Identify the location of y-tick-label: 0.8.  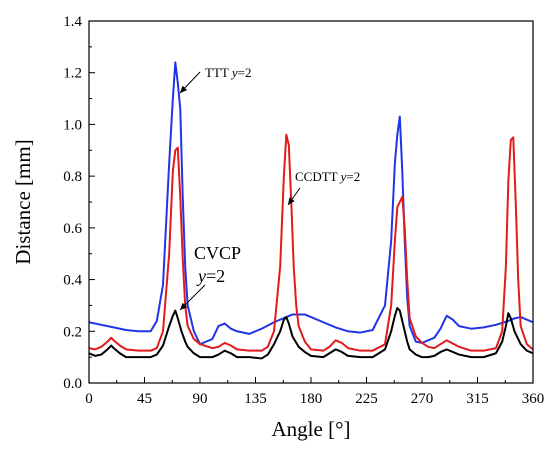
(72, 177).